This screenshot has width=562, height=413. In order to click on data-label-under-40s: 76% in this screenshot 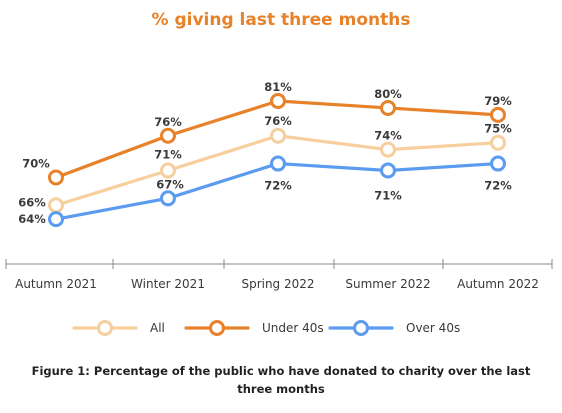, I will do `click(168, 122)`.